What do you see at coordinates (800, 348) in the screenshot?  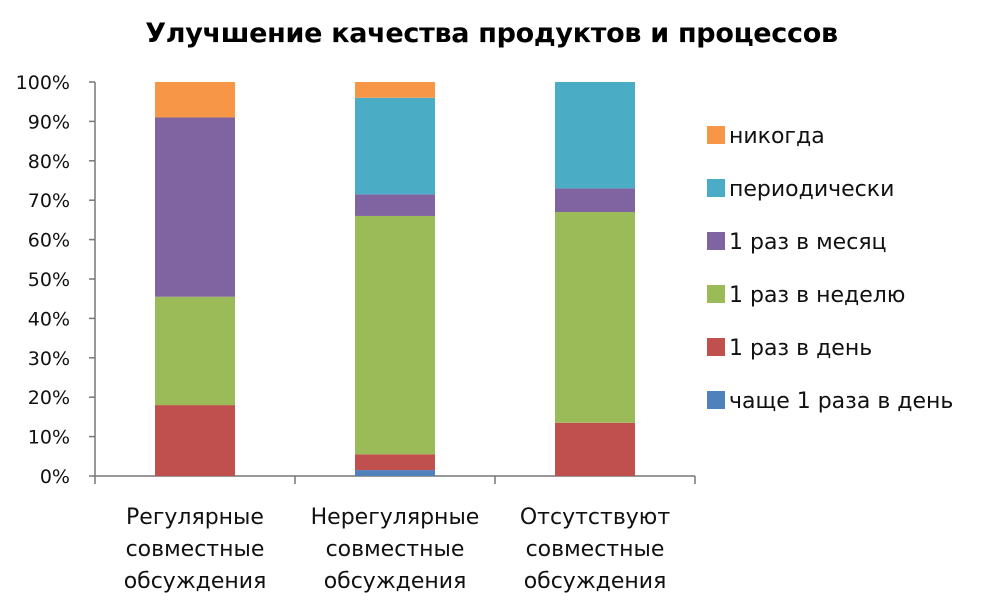 I see `legend-label: 1 раз в день` at bounding box center [800, 348].